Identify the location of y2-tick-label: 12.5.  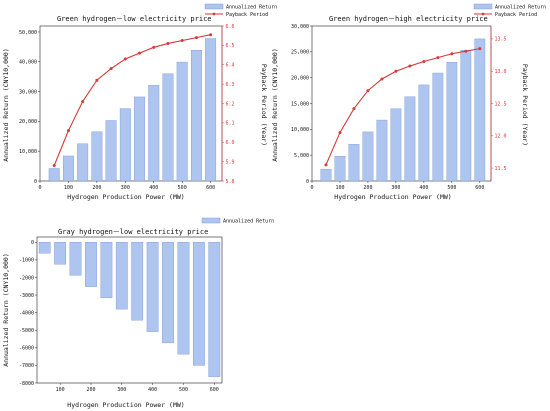
(501, 104).